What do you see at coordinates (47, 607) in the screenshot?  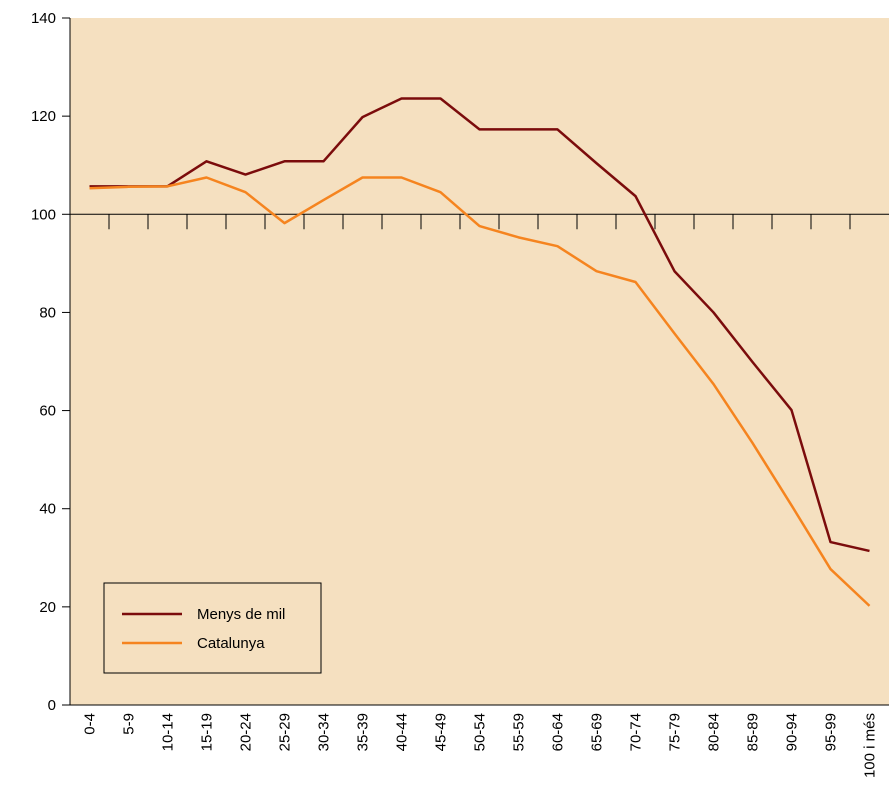 I see `y-tick-label: 20` at bounding box center [47, 607].